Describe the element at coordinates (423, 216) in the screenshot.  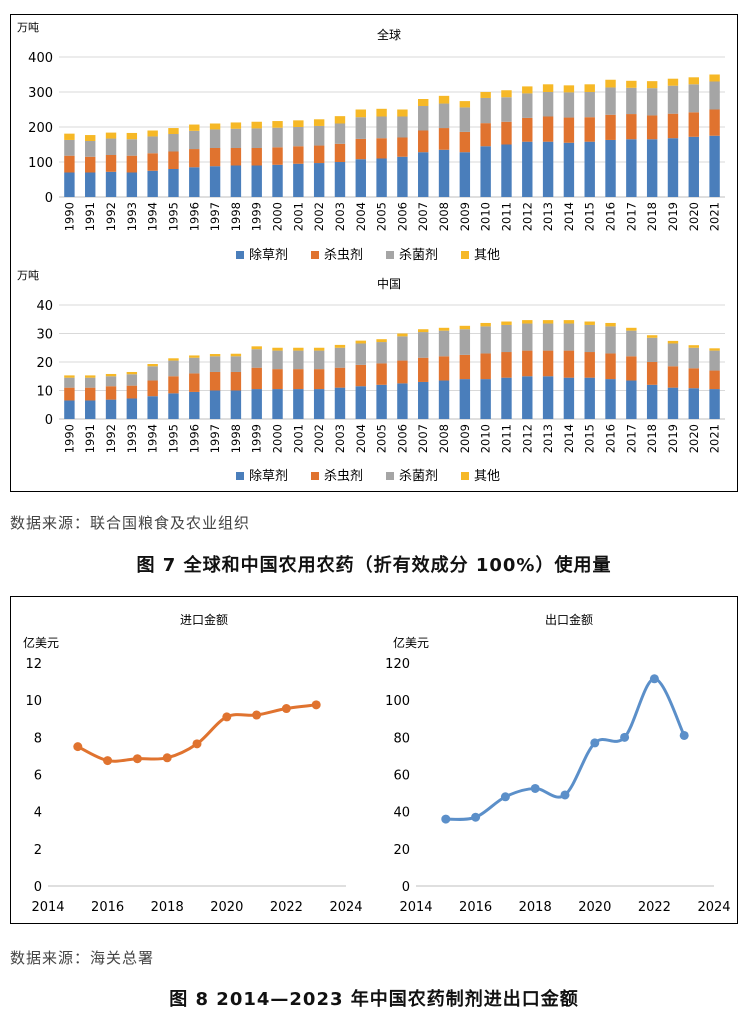
I see `x-tick-label: 2007` at that location.